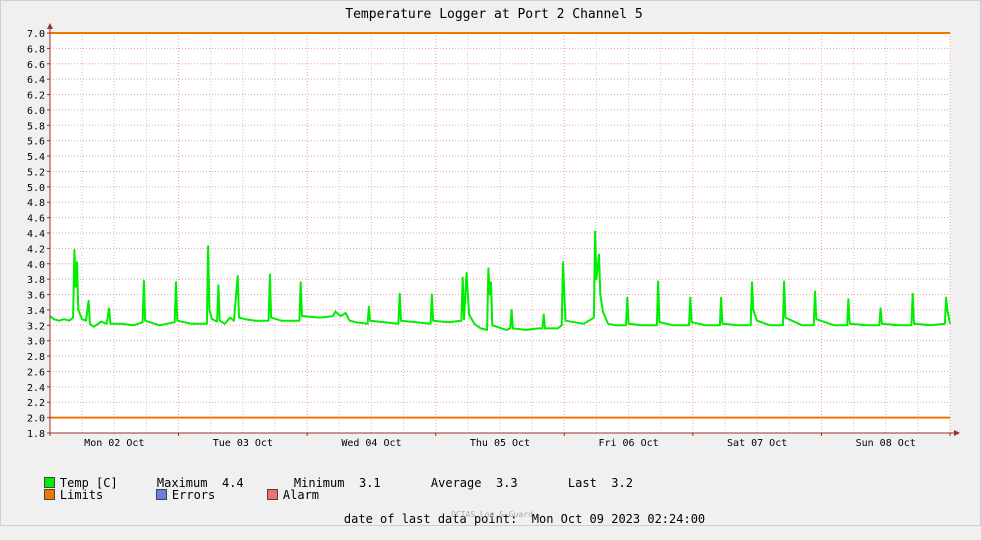  What do you see at coordinates (161, 494) in the screenshot?
I see `errors-swatch` at bounding box center [161, 494].